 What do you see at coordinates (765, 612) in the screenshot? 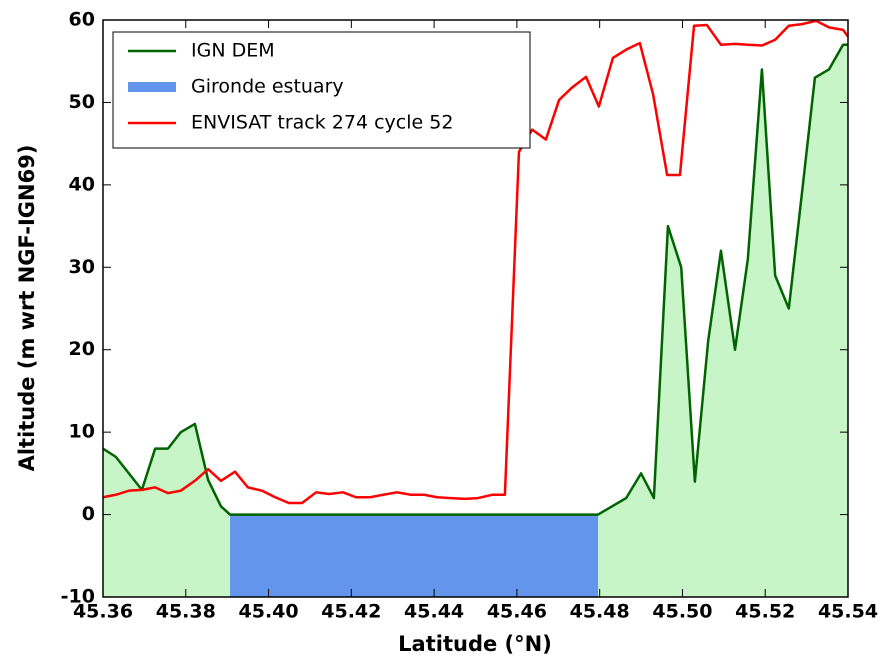
I see `x-tick-label: 45.52` at bounding box center [765, 612].